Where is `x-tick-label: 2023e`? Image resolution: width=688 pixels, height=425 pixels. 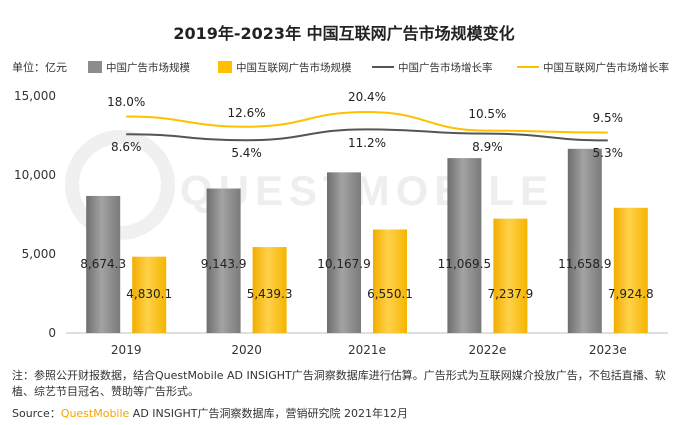 x-tick-label: 2023e is located at coordinates (608, 350).